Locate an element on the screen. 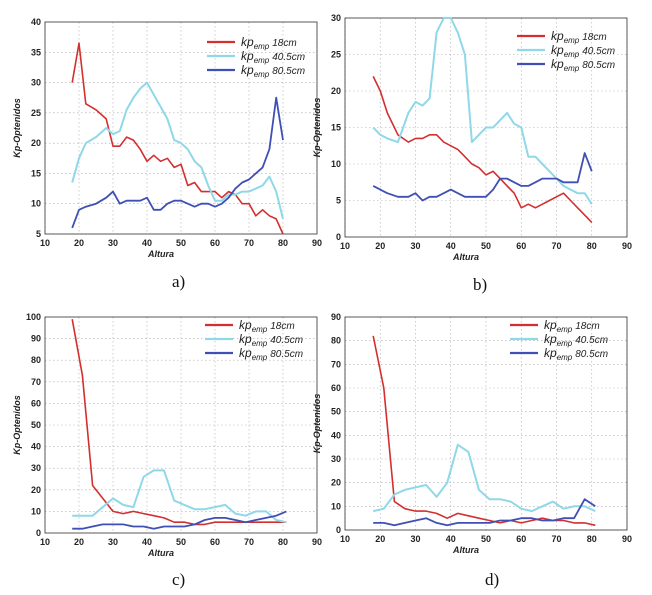  y-tick-label: 60 is located at coordinates (336, 388).